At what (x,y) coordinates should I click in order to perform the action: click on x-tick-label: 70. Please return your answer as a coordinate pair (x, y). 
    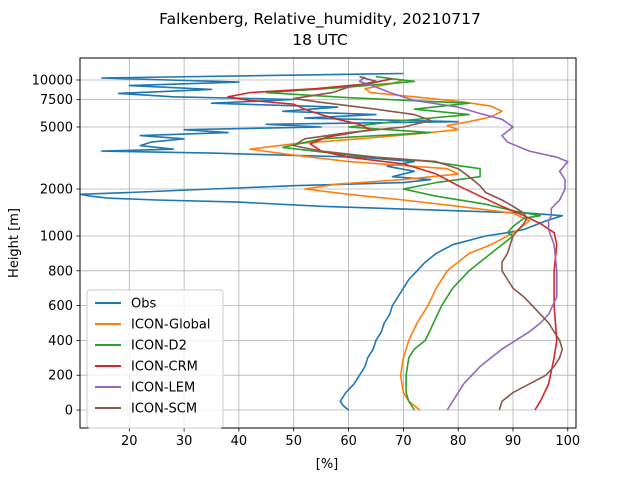
    Looking at the image, I should click on (403, 441).